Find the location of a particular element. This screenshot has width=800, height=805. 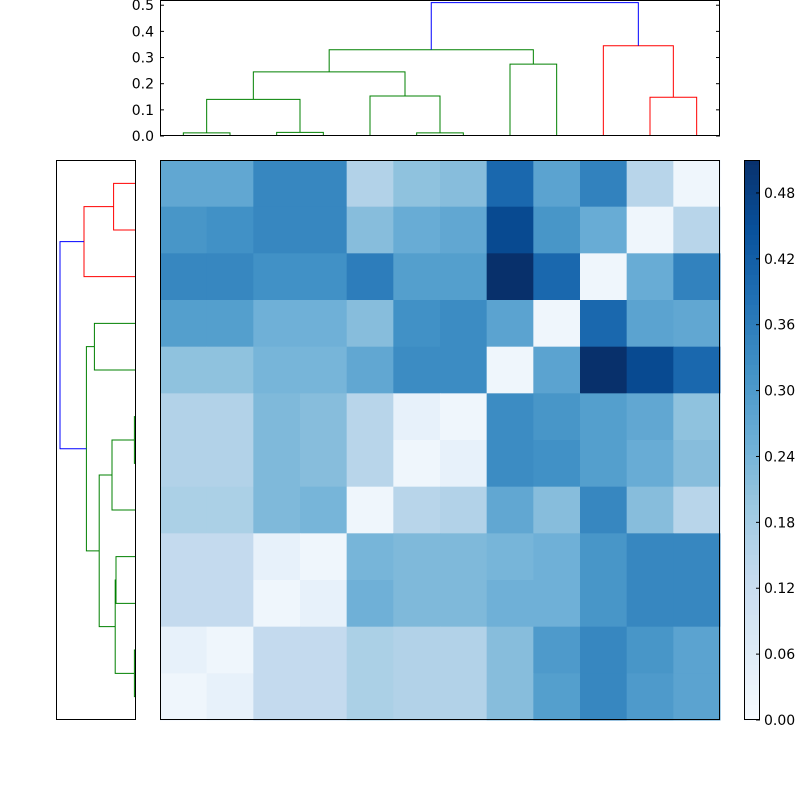

colorbar-tick-label: 0.06 is located at coordinates (779, 655).